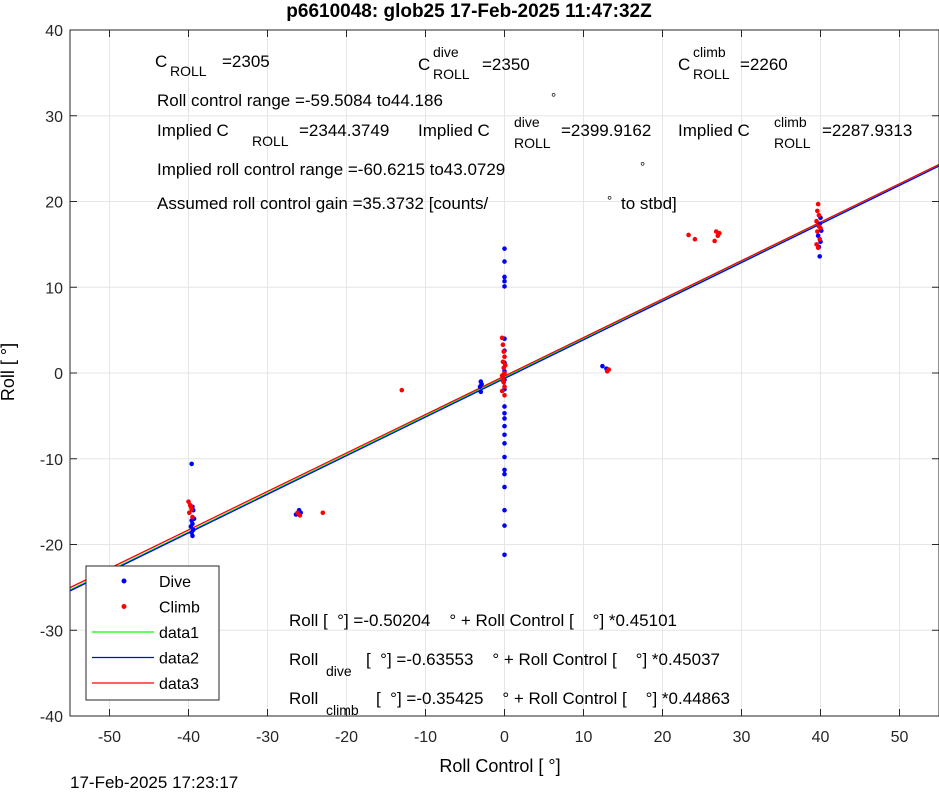  I want to click on implied-c-dive-superscript: dive, so click(527, 122).